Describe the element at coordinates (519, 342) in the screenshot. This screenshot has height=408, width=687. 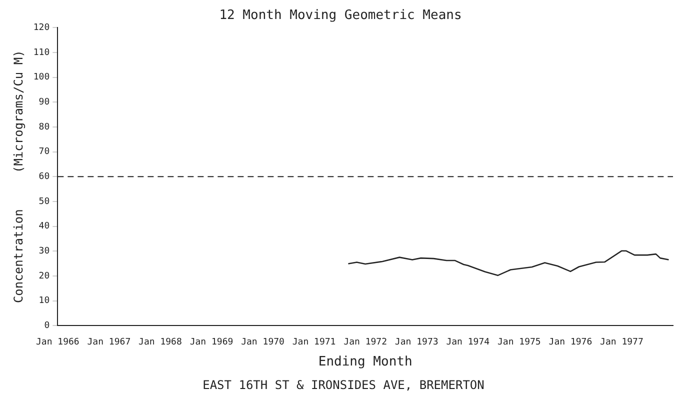
I see `x-tick-label: Jan 1975` at that location.